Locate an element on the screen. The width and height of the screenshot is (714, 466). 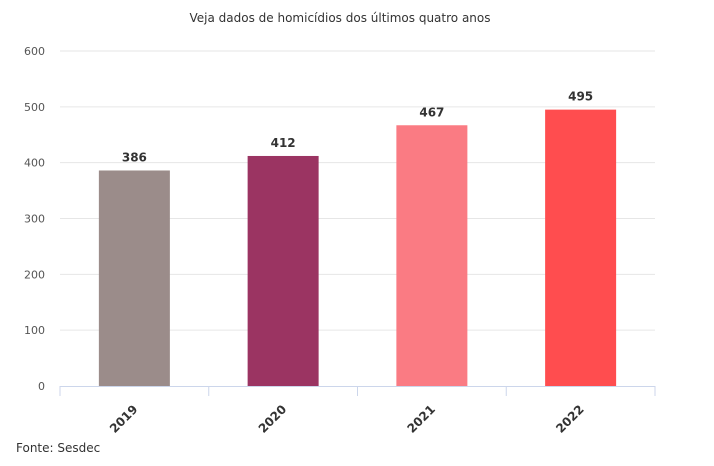
bar-2020 is located at coordinates (283, 270).